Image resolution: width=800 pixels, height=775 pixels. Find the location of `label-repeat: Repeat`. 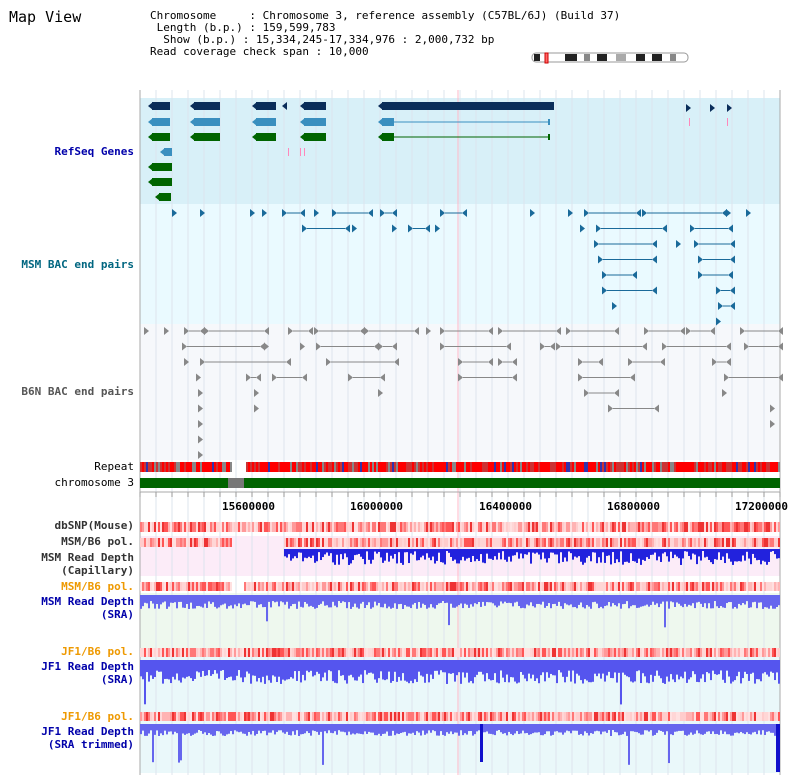

label-repeat: Repeat is located at coordinates (114, 466).